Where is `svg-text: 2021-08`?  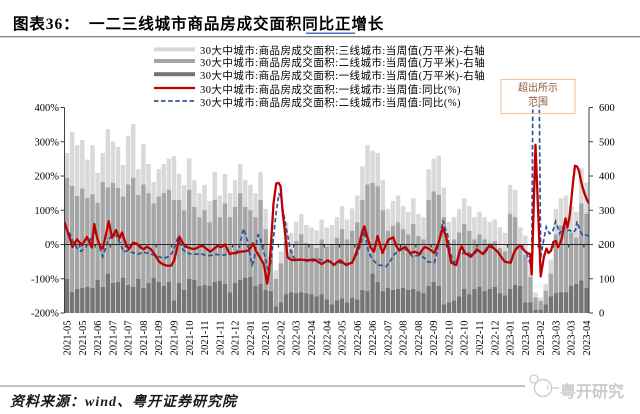 svg-text: 2021-08 is located at coordinates (144, 338).